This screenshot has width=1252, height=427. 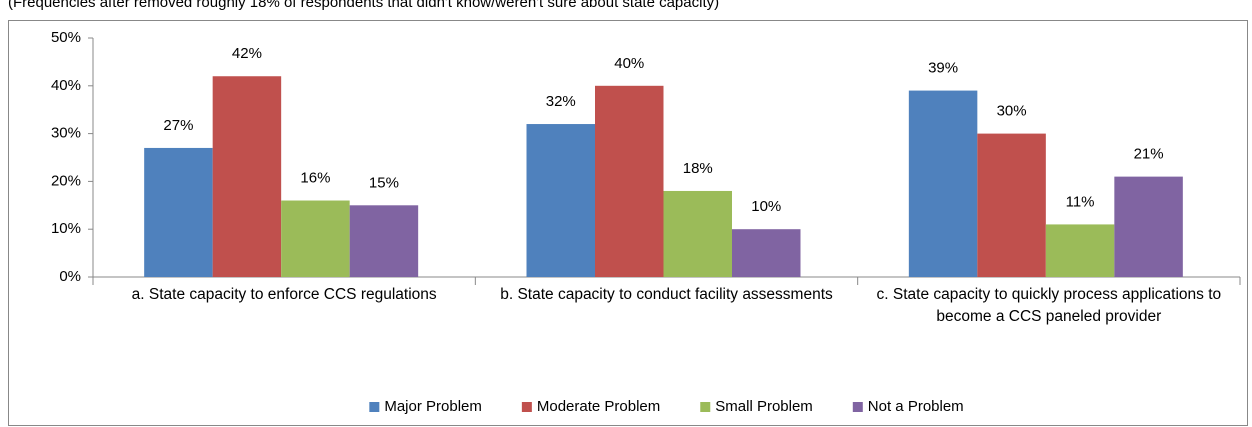 What do you see at coordinates (1149, 154) in the screenshot?
I see `data-label: 21%` at bounding box center [1149, 154].